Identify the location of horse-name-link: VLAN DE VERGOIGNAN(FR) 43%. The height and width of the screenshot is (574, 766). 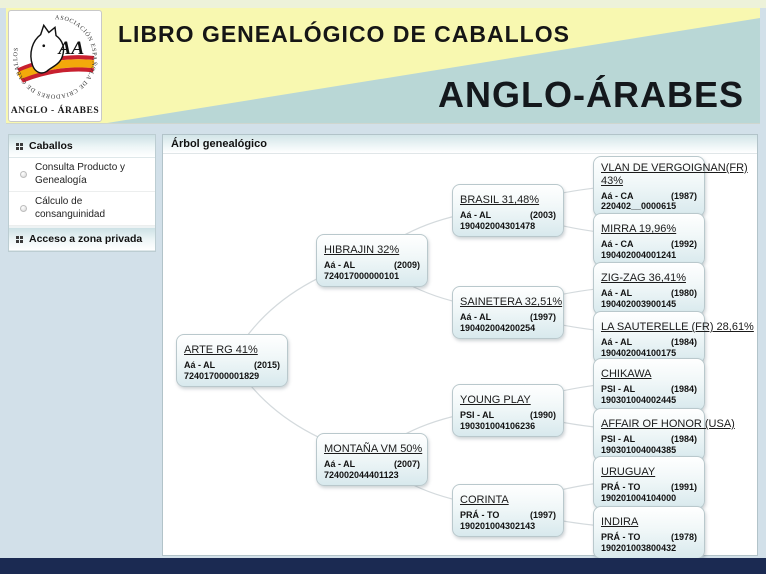
(674, 174).